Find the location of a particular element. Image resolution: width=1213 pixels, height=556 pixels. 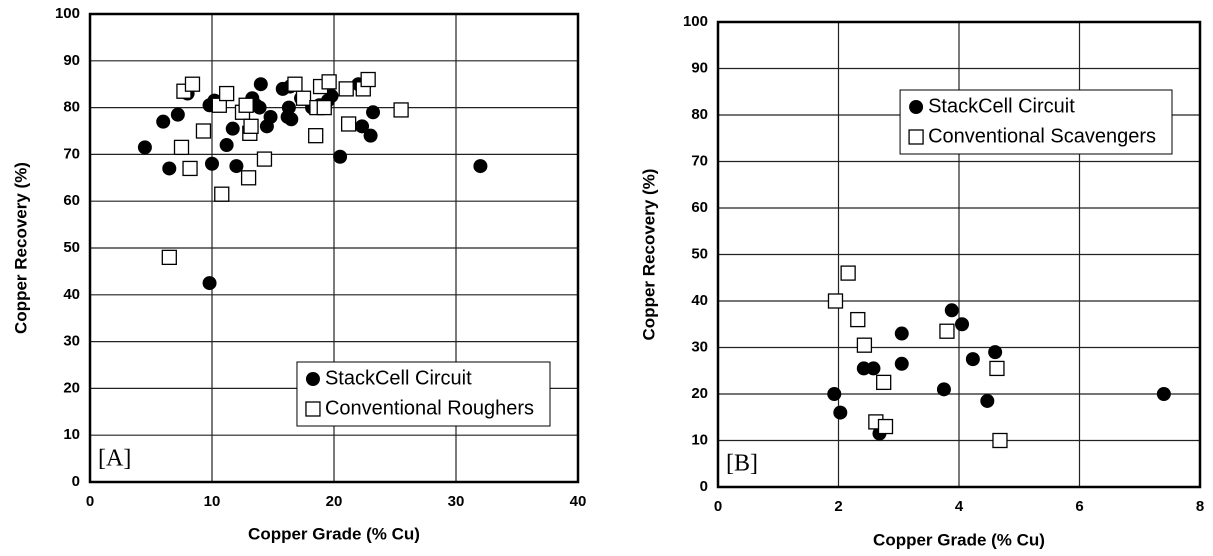

y-tick-label: 90 is located at coordinates (71, 60).